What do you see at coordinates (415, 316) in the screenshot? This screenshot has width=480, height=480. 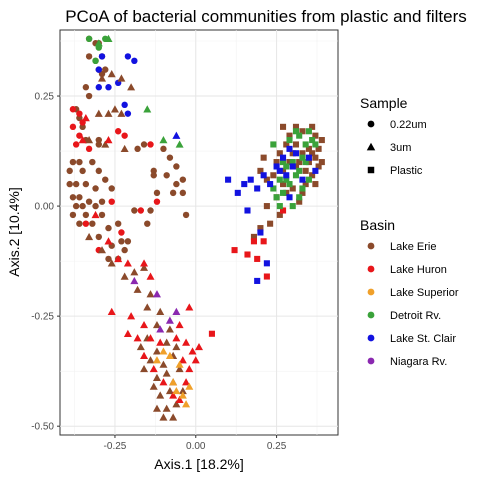 I see `legend-label: Detroit Rv.` at bounding box center [415, 316].